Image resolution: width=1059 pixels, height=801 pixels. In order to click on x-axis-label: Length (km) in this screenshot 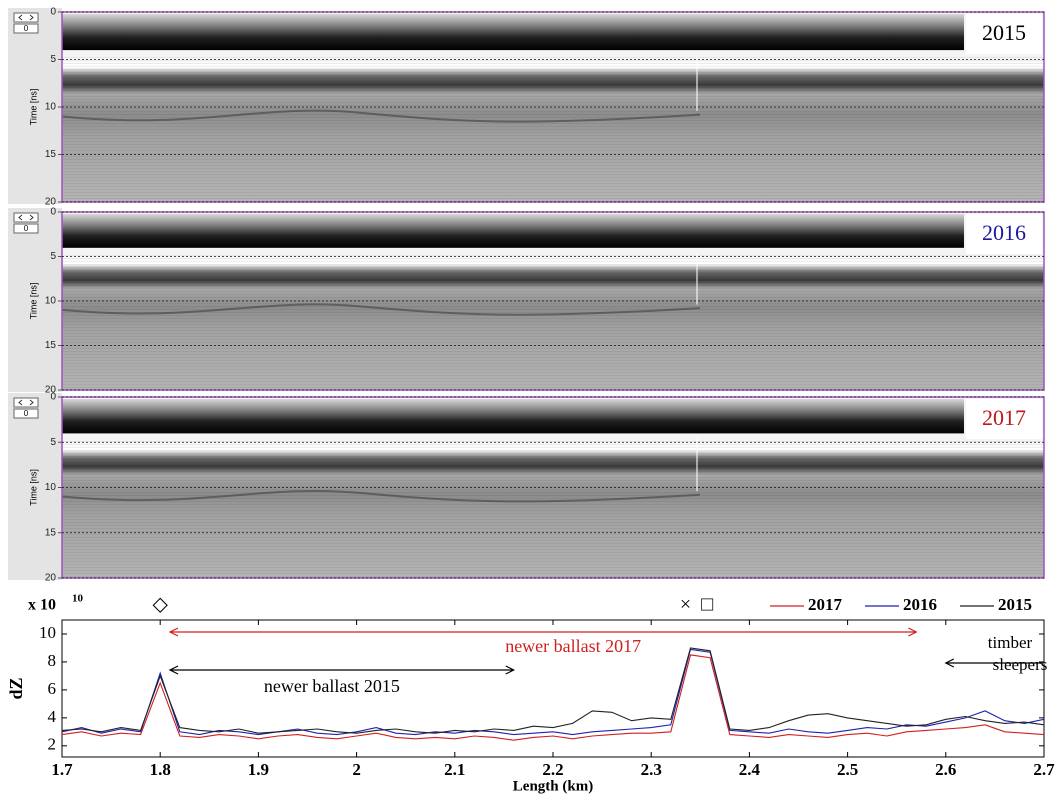, I will do `click(553, 786)`.